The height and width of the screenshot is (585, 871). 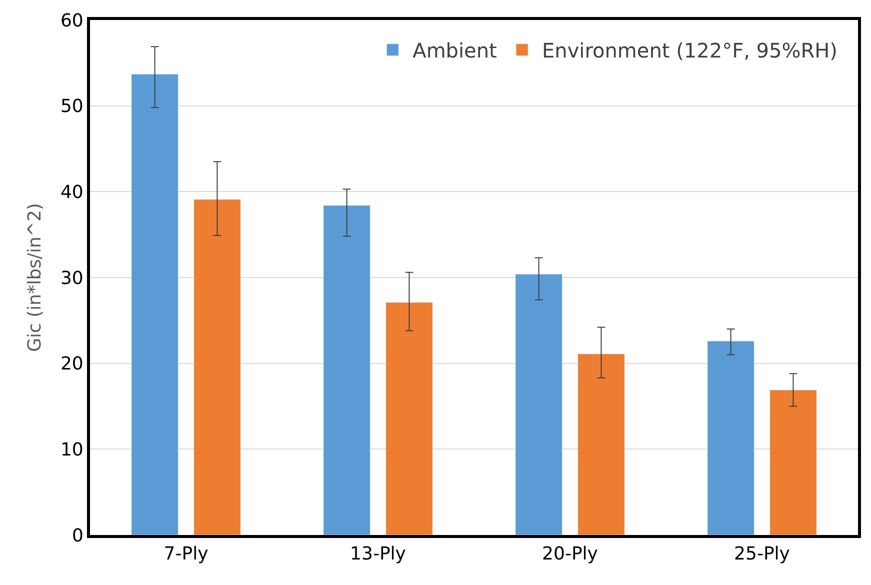 I want to click on x-tick-label: 20-Ply, so click(x=570, y=554).